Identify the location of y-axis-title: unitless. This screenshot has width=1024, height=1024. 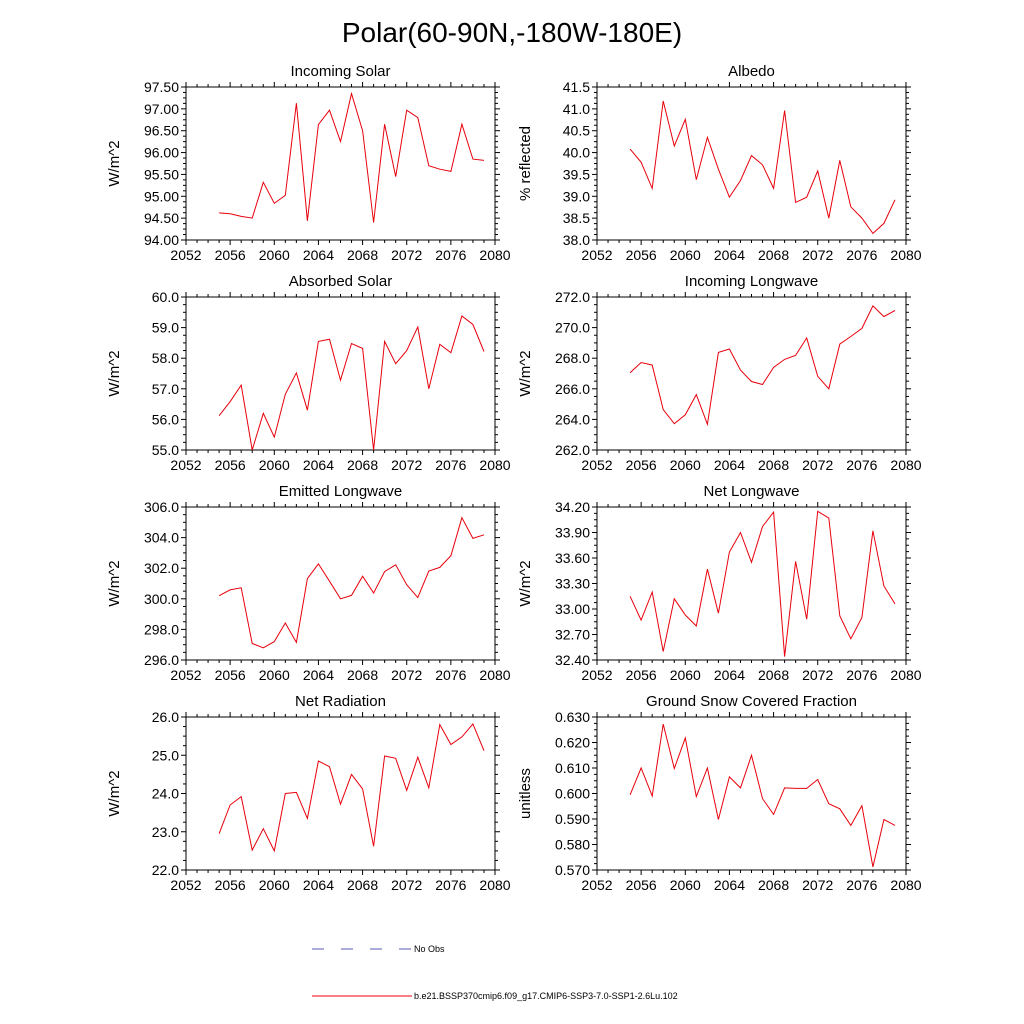
(525, 793).